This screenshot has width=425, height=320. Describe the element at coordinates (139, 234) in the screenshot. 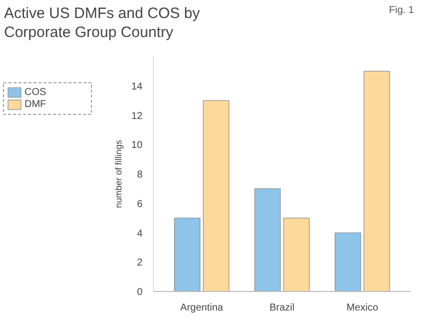

I see `y-tick-label: 4` at that location.